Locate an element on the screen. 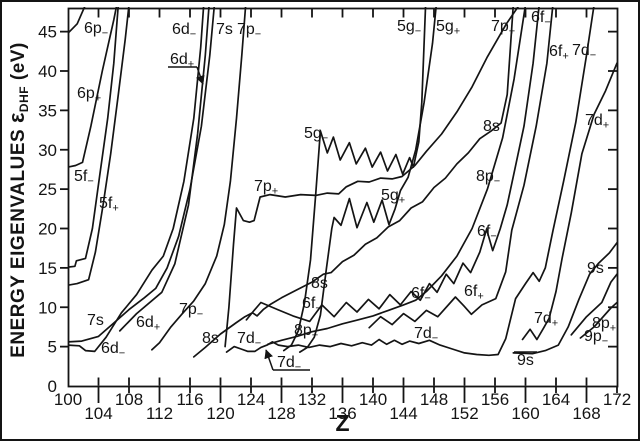 The height and width of the screenshot is (441, 640). x-tick-label: 164 is located at coordinates (556, 399).